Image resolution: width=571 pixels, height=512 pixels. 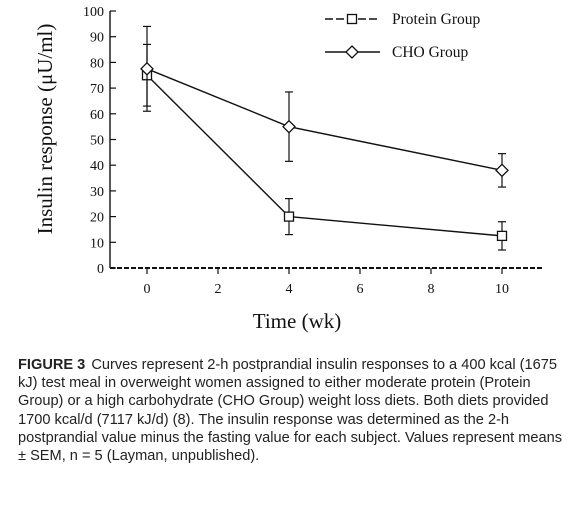 I want to click on y-tick-label: 60, so click(x=97, y=115).